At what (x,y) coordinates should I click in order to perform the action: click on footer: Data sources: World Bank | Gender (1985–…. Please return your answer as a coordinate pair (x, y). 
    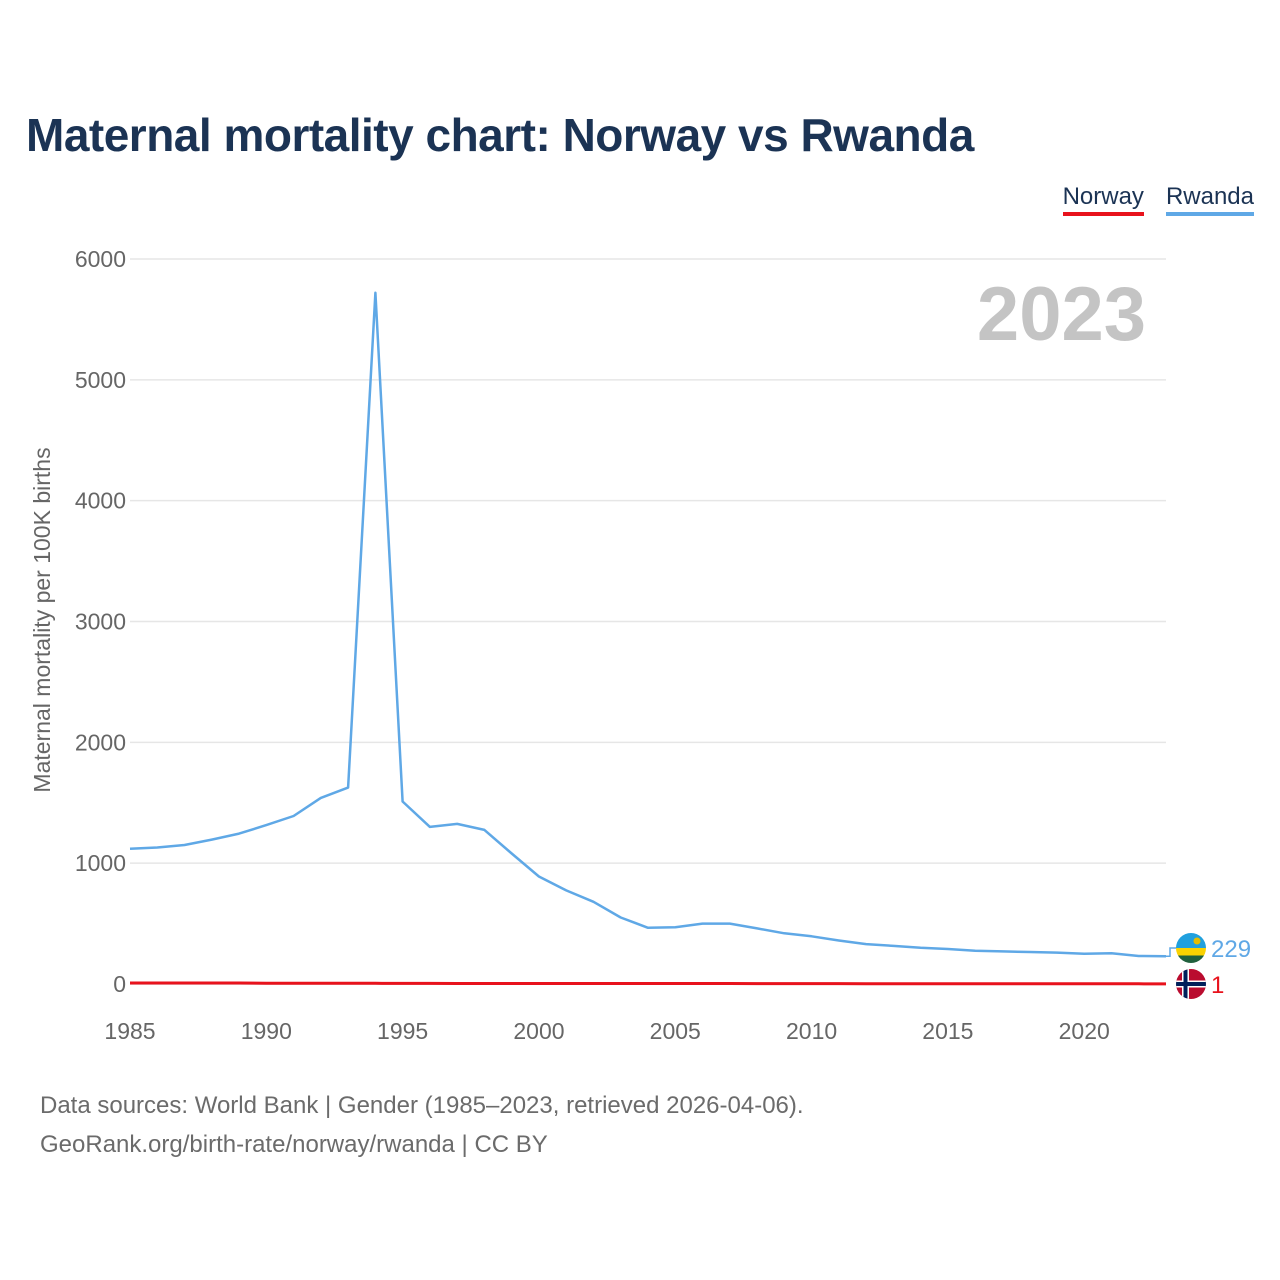
    Looking at the image, I should click on (422, 1125).